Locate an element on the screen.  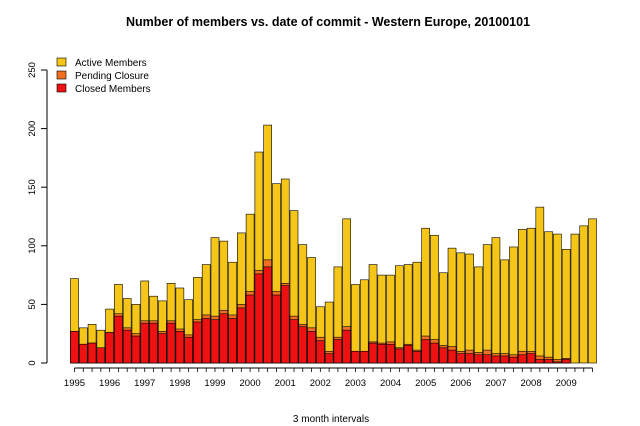
x-tick-label: 2004 is located at coordinates (390, 383).